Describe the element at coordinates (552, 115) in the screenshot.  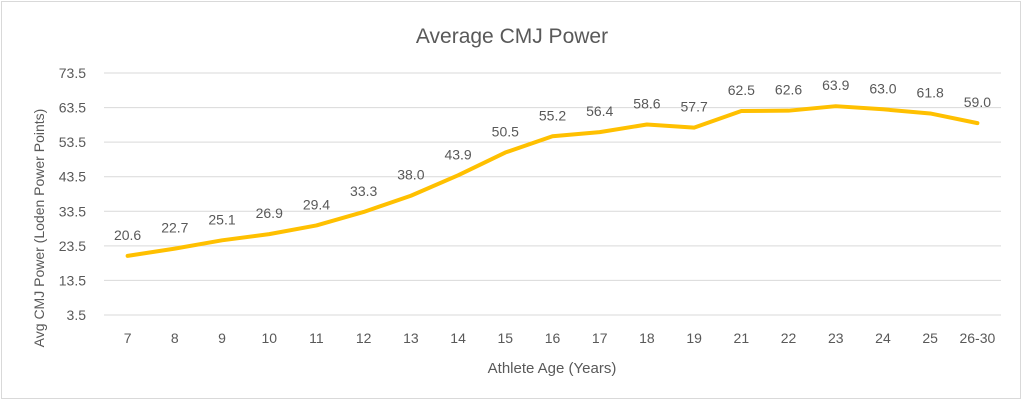
I see `data-label: 55.2` at that location.